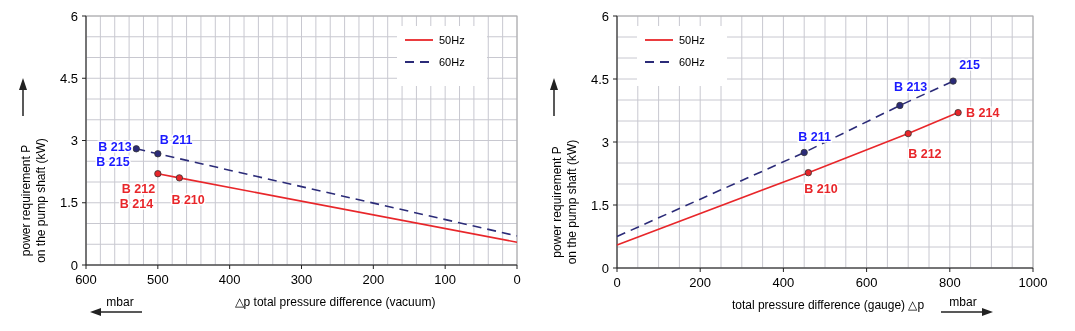  What do you see at coordinates (1033, 282) in the screenshot?
I see `x-tick-label: 1000` at bounding box center [1033, 282].